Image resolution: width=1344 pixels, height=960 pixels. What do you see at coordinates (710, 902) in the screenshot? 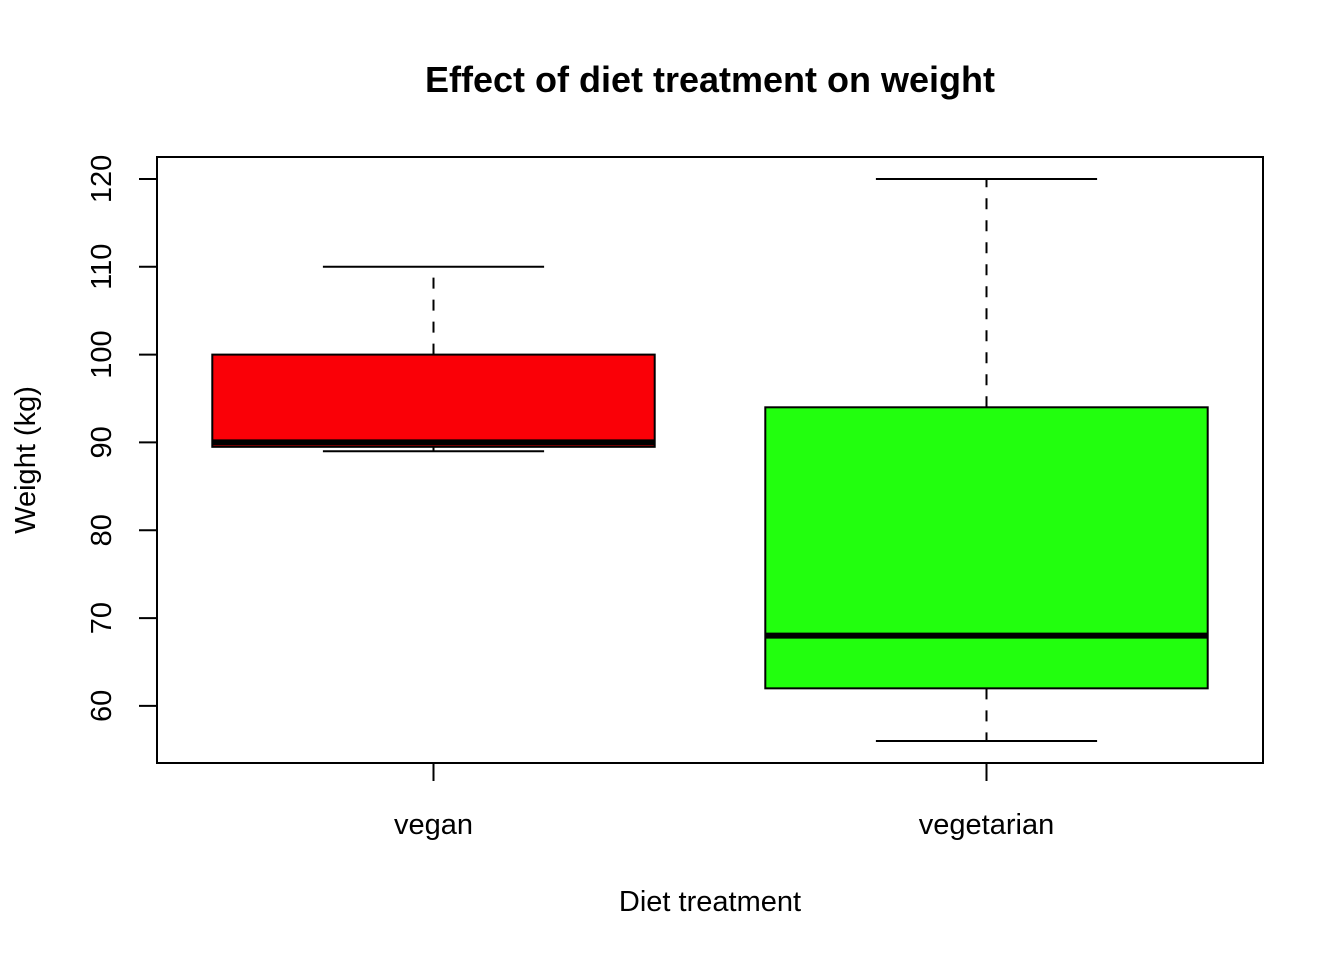
I see `x-axis-label: Diet treatment` at bounding box center [710, 902].